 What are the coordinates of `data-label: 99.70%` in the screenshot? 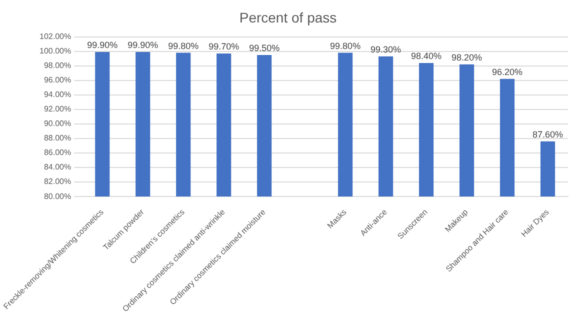 It's located at (224, 46).